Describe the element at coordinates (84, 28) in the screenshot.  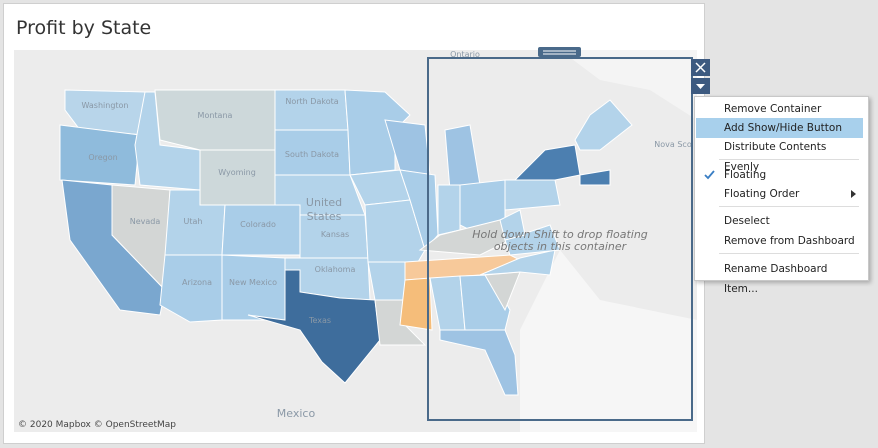
I see `sheet-title: Profit by State` at that location.